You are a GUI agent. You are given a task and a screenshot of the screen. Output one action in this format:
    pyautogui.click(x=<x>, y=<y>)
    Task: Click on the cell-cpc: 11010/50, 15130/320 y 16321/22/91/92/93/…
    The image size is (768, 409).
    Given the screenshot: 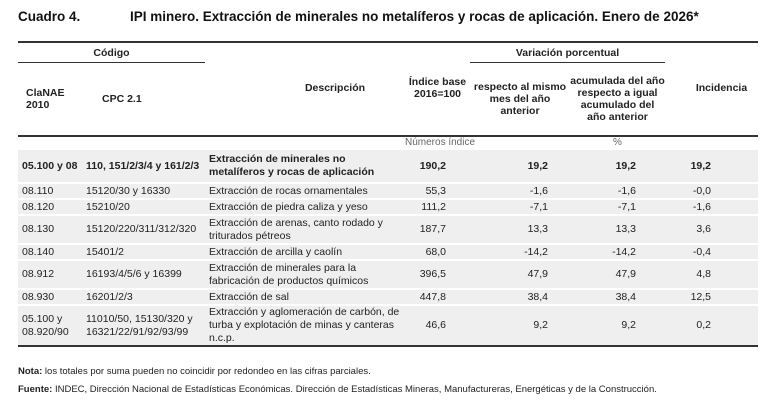 What is the action you would take?
    pyautogui.click(x=143, y=326)
    